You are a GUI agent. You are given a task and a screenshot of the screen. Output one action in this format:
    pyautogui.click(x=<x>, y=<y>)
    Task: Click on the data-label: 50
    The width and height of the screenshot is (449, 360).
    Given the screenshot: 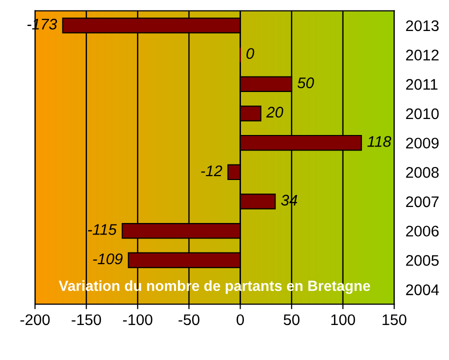 What is the action you would take?
    pyautogui.click(x=305, y=82)
    